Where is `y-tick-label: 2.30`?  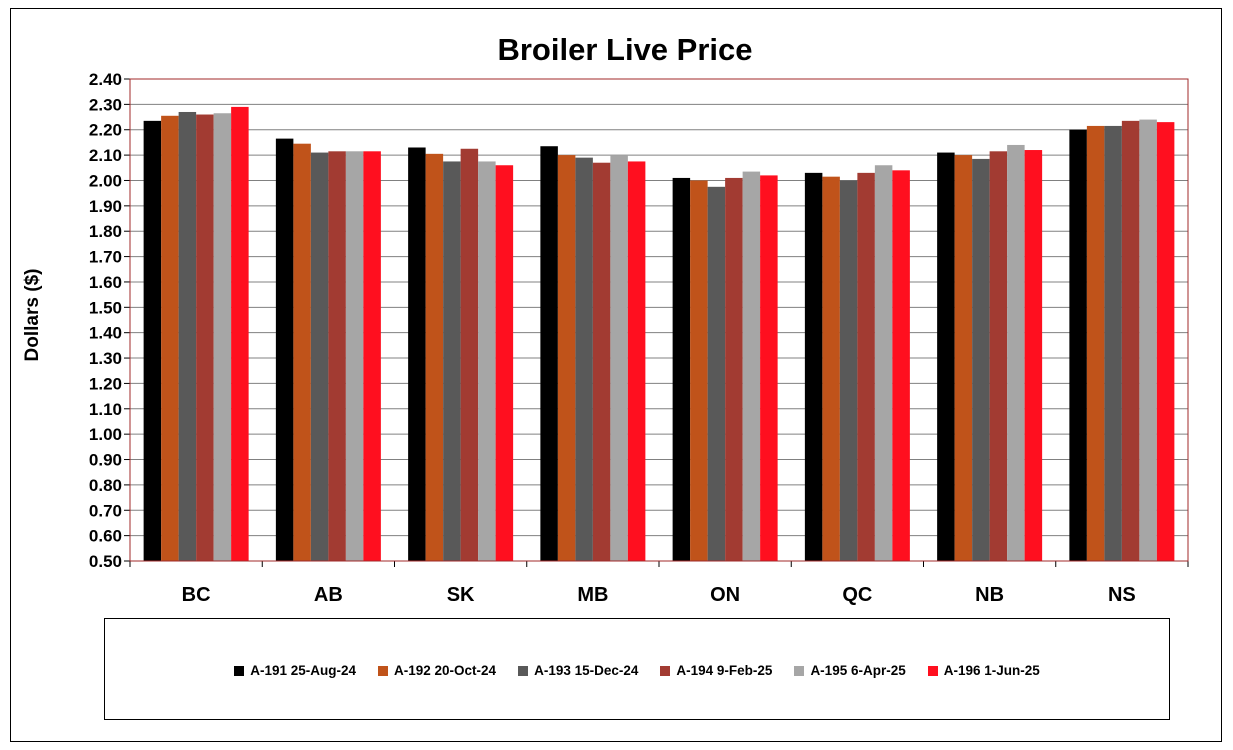
y-tick-label: 2.30 is located at coordinates (105, 104).